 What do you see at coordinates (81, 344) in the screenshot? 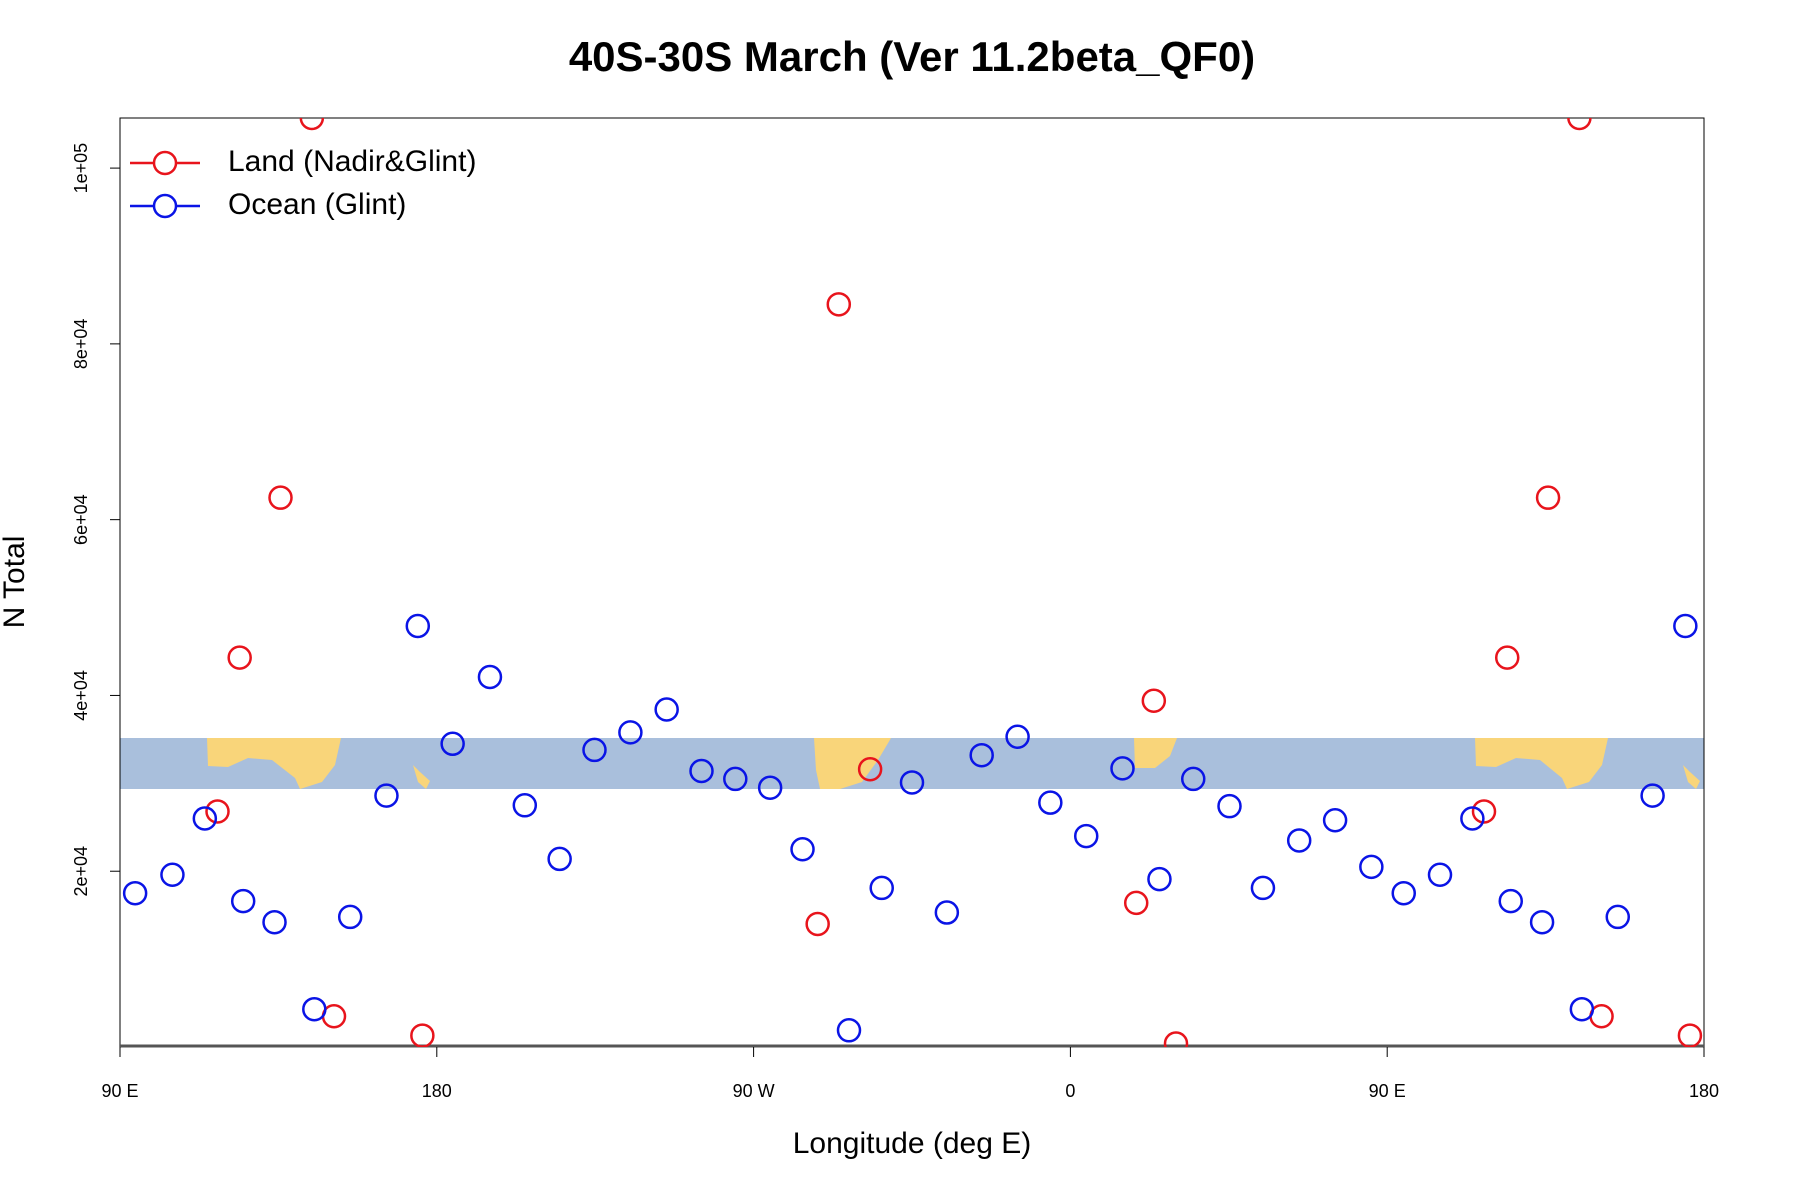
I see `y-tick-label: 8e+04` at bounding box center [81, 344].